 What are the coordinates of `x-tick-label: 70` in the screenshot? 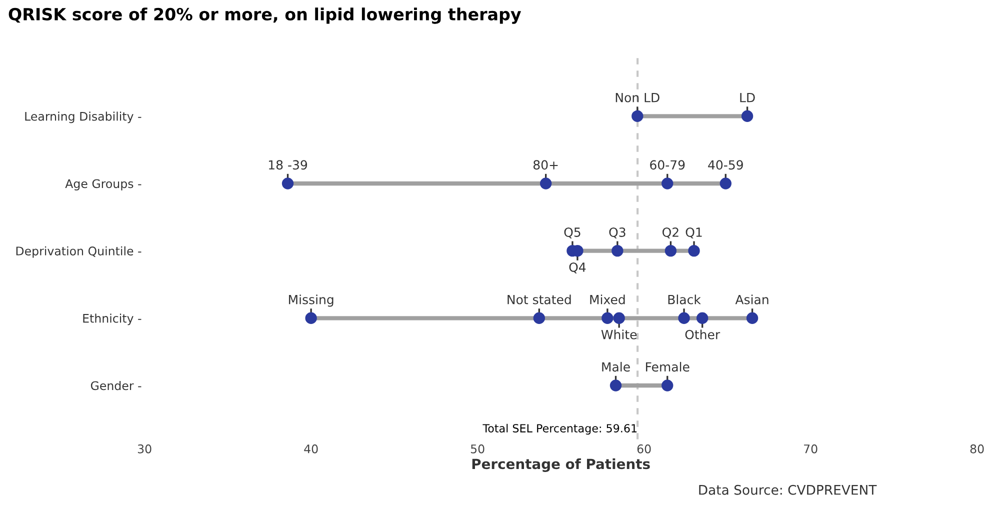 It's located at (811, 449).